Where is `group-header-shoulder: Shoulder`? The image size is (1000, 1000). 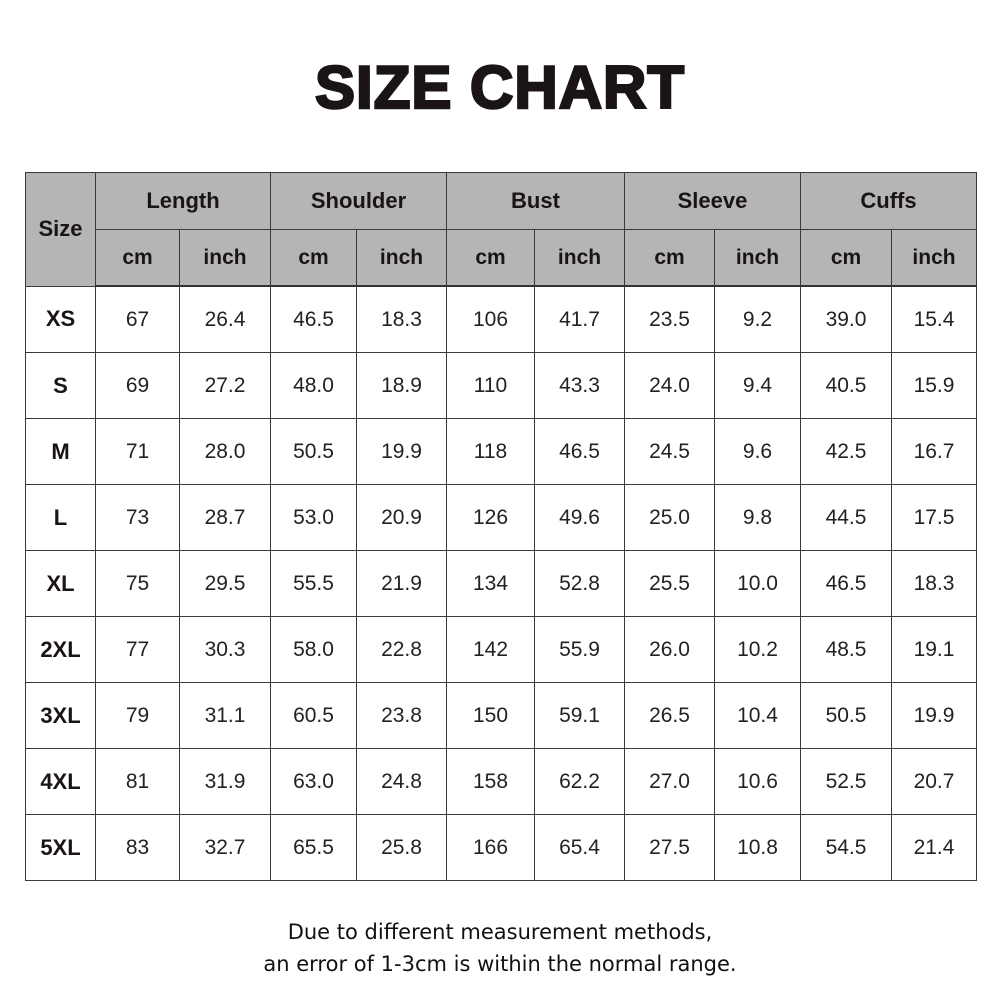
group-header-shoulder: Shoulder is located at coordinates (358, 201).